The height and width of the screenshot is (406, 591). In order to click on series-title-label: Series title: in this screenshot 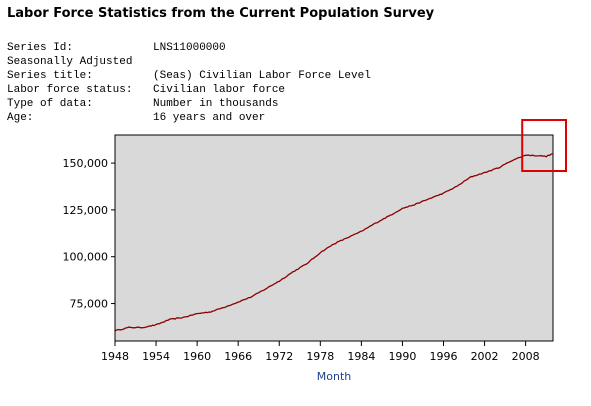, I will do `click(50, 76)`.